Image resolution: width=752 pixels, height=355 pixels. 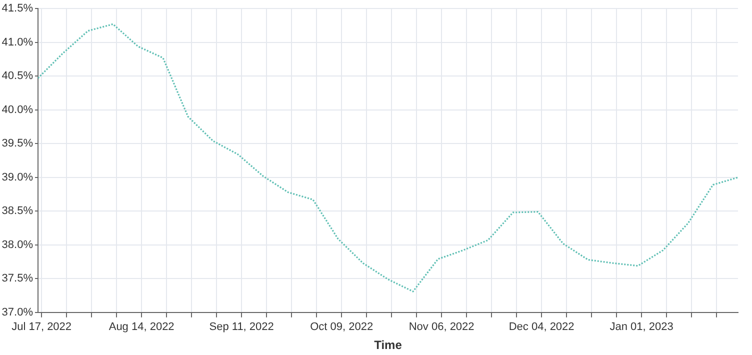 What do you see at coordinates (342, 327) in the screenshot?
I see `x-tick-label: Oct 09, 2022` at bounding box center [342, 327].